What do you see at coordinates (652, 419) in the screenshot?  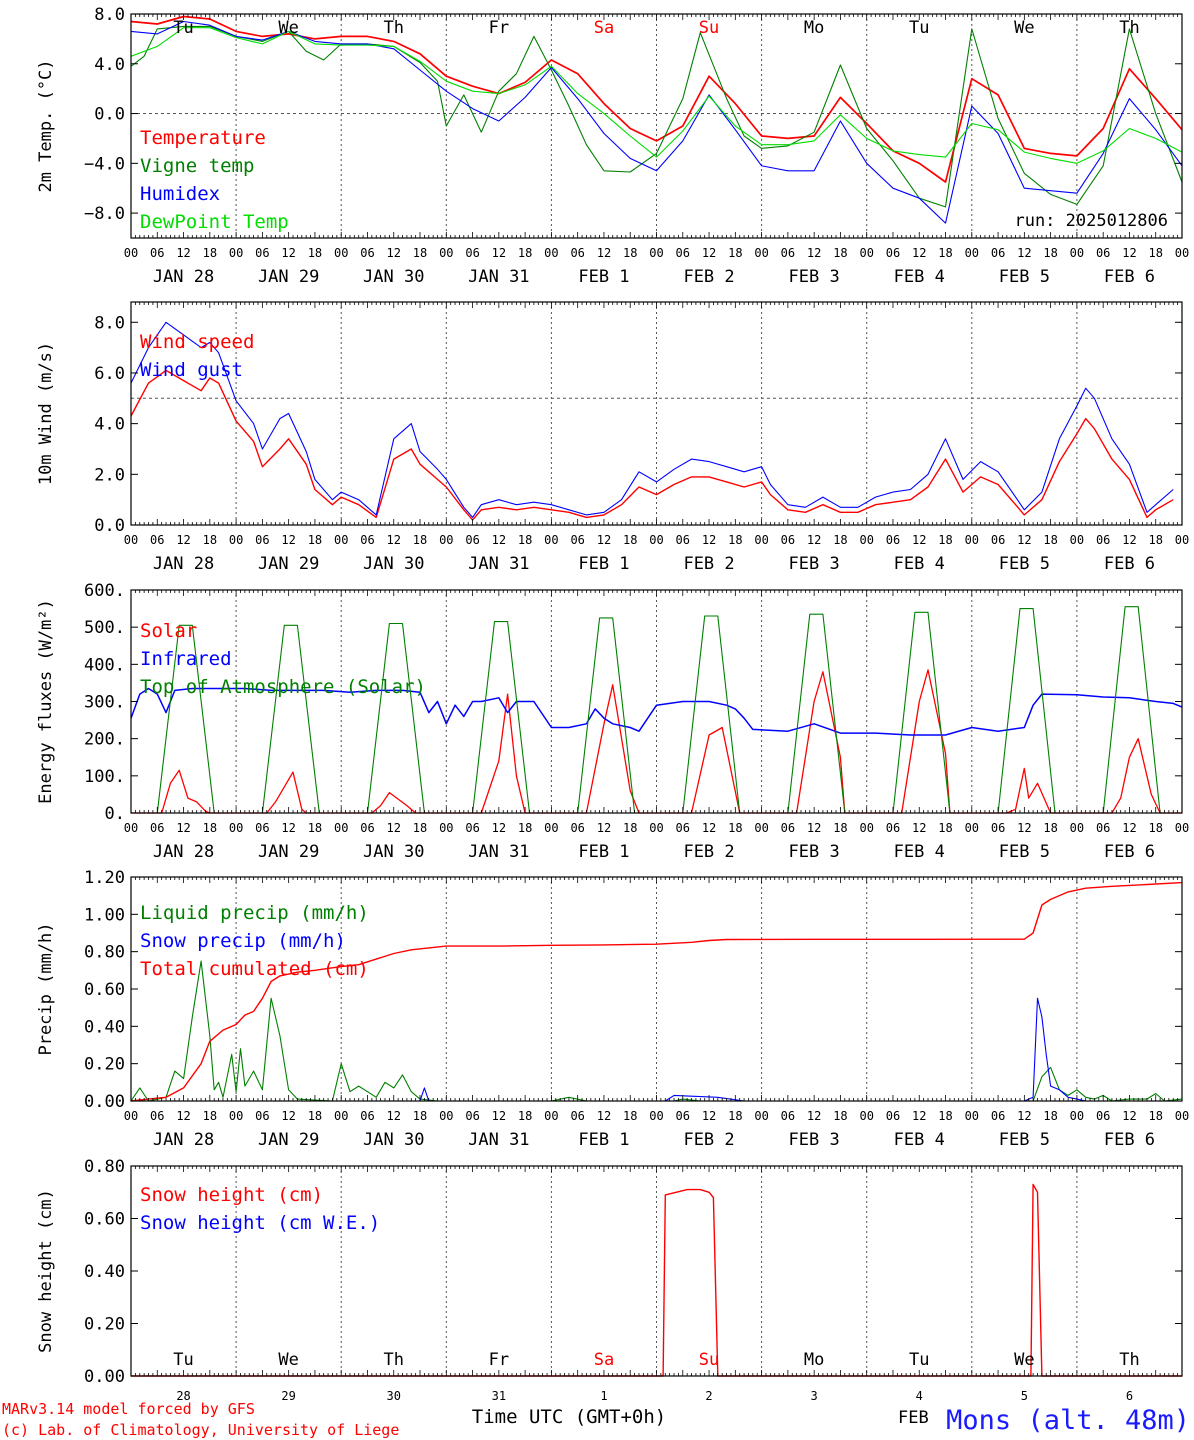 I see `series-line-wind-gust` at bounding box center [652, 419].